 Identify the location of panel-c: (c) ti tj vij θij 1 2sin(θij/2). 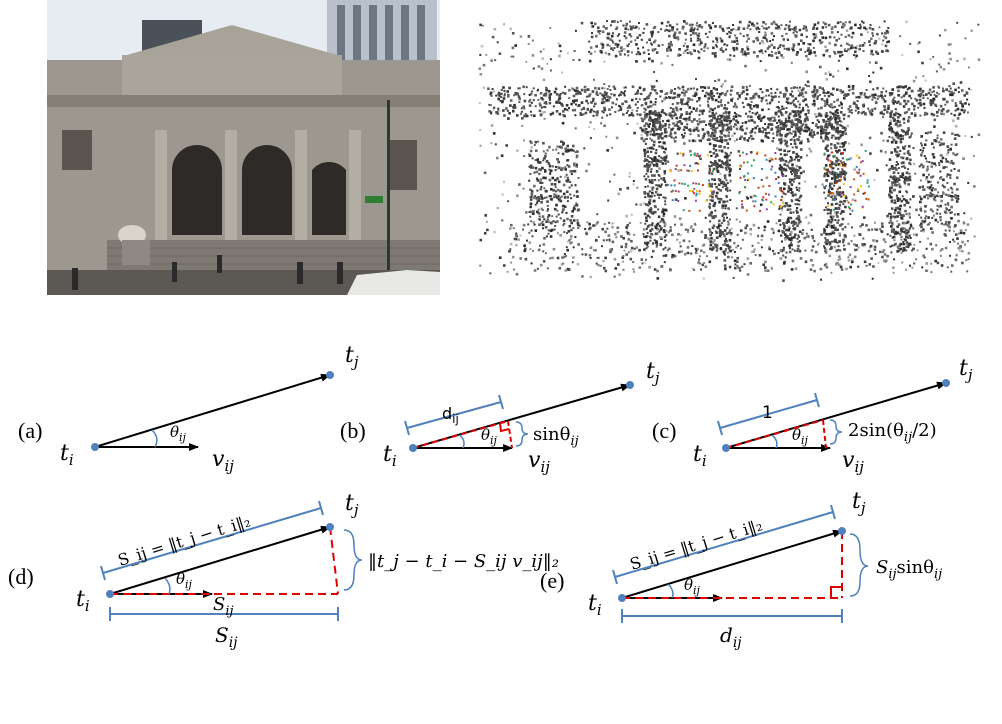
(812, 416).